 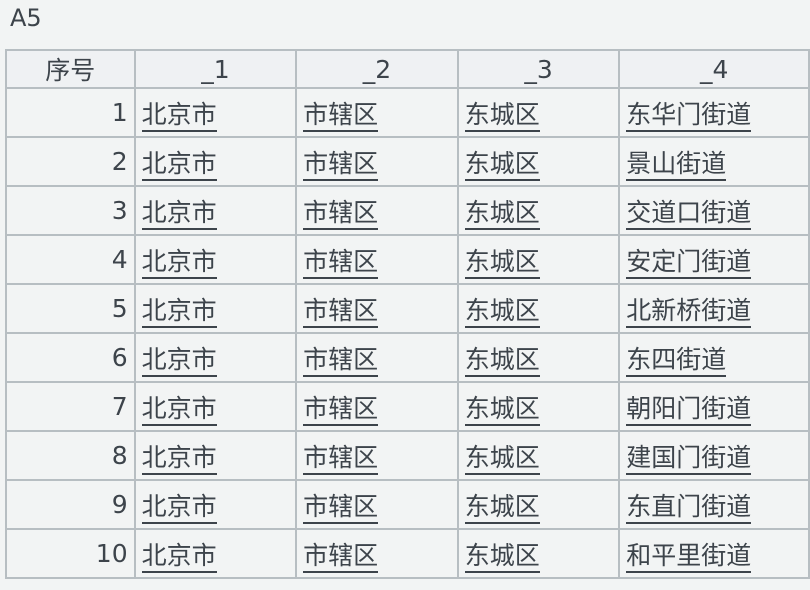 I want to click on table-cell: 和平里街道, so click(x=714, y=553).